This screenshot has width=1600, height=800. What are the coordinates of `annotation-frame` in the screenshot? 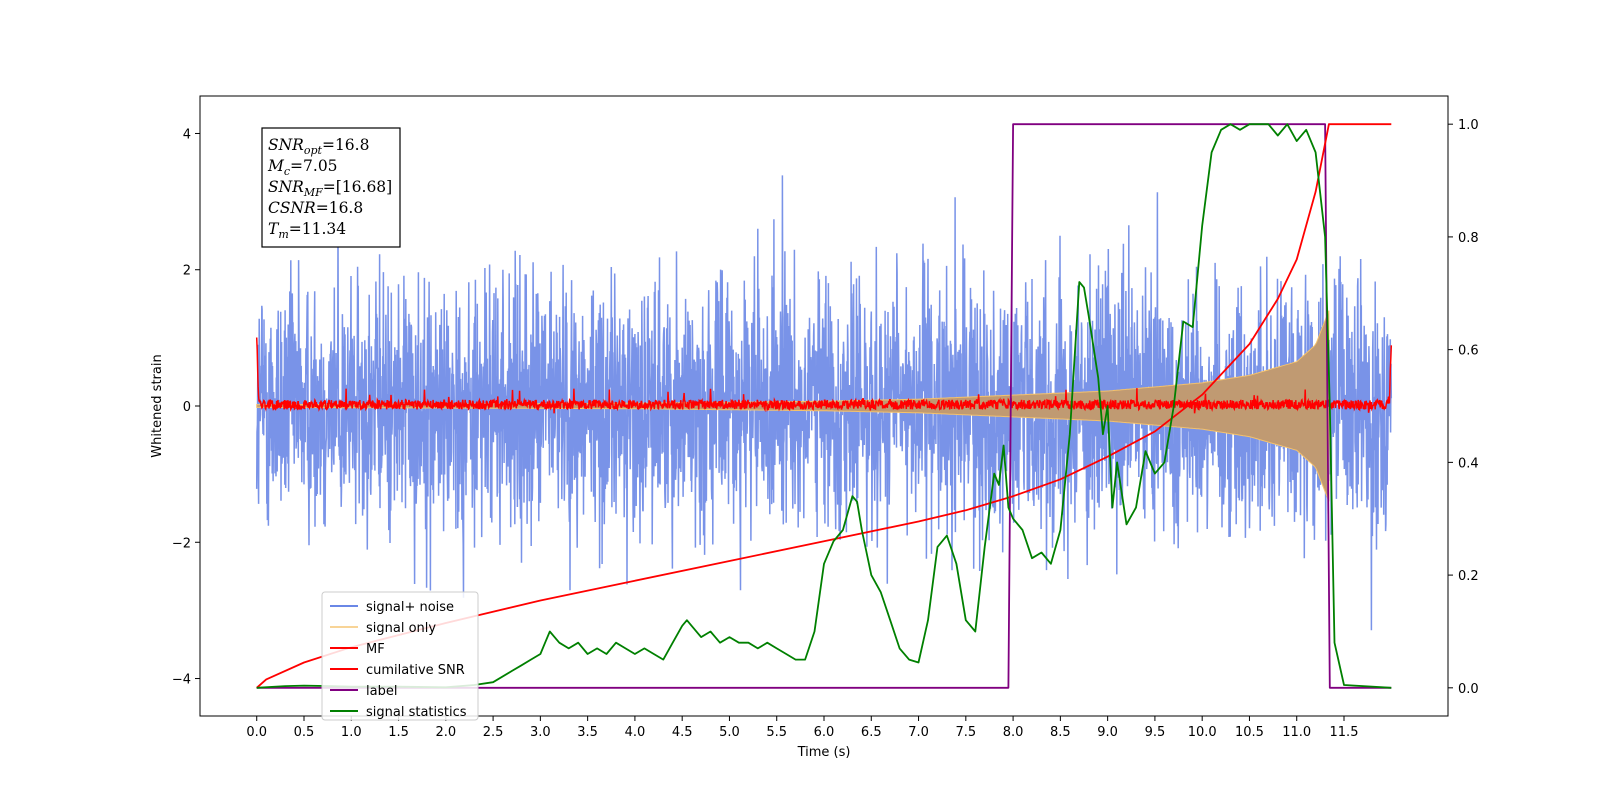 It's located at (331, 187).